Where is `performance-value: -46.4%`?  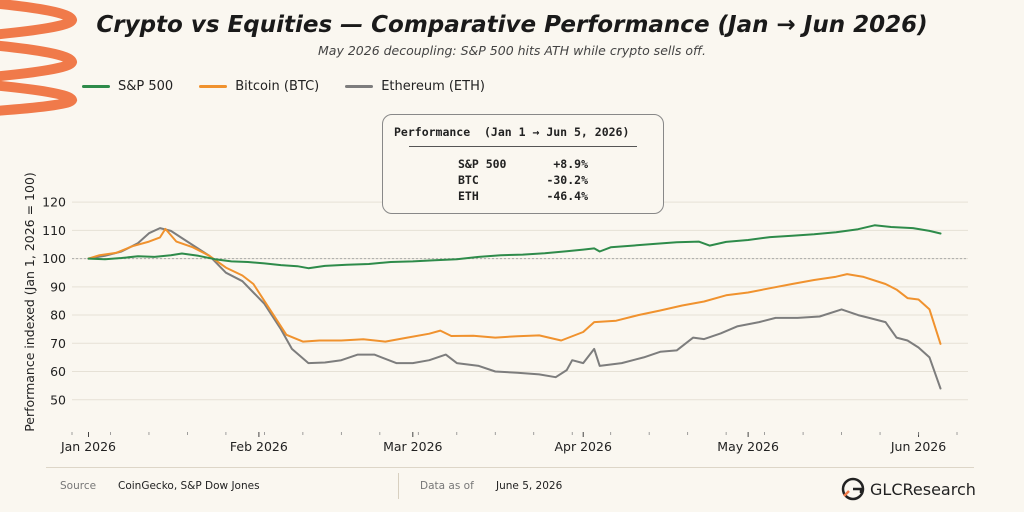
performance-value: -46.4% is located at coordinates (567, 196).